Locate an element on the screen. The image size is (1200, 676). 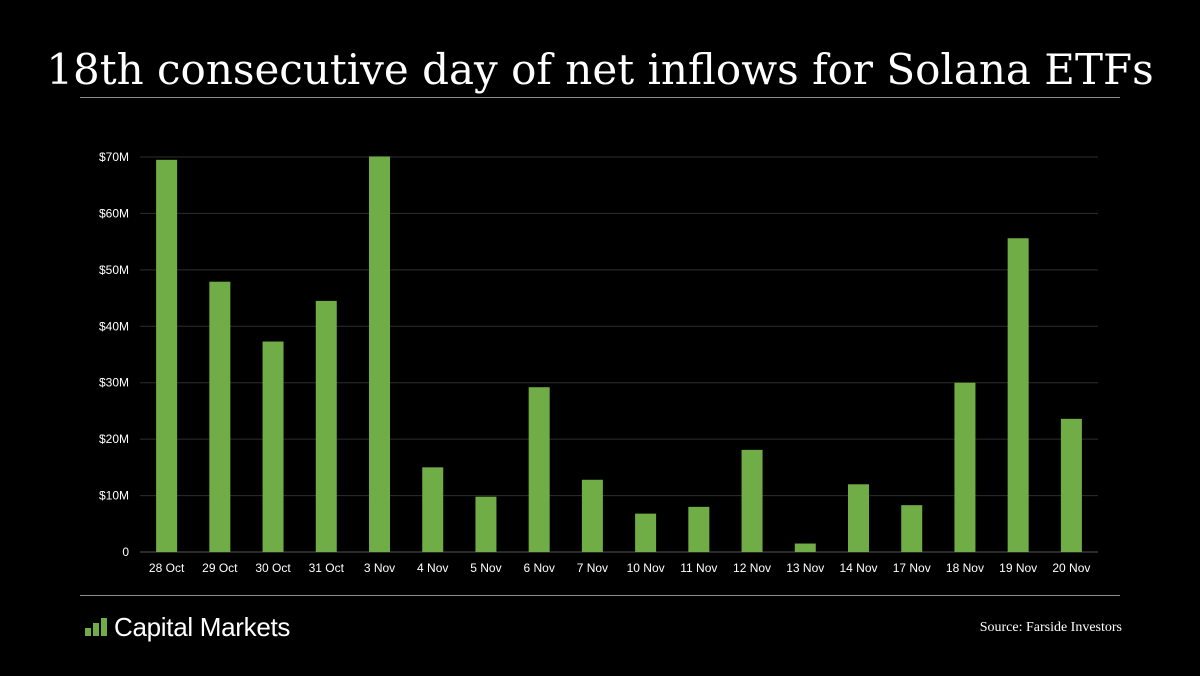
footer-divider is located at coordinates (600, 595).